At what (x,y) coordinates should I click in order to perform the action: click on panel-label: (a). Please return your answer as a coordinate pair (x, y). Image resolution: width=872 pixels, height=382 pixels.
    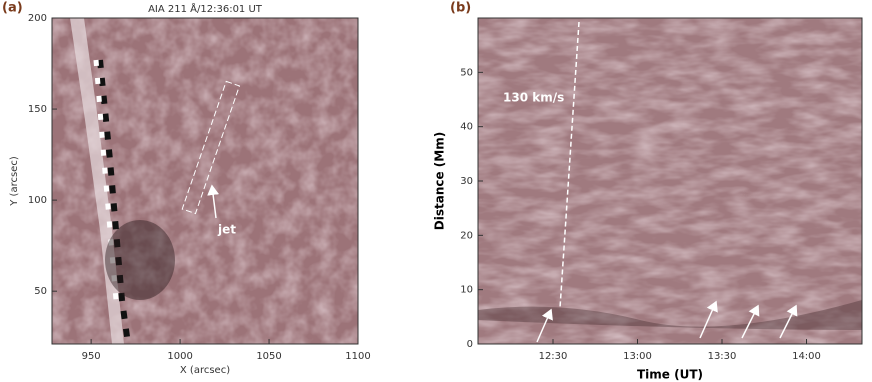
    Looking at the image, I should click on (12, 8).